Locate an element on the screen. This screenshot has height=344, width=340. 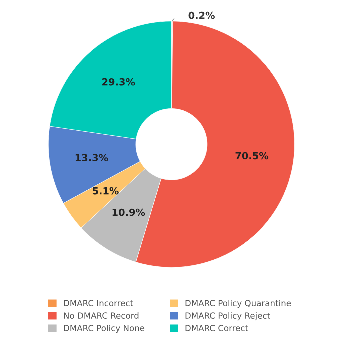
legend-label: No DMARC Record is located at coordinates (101, 315).